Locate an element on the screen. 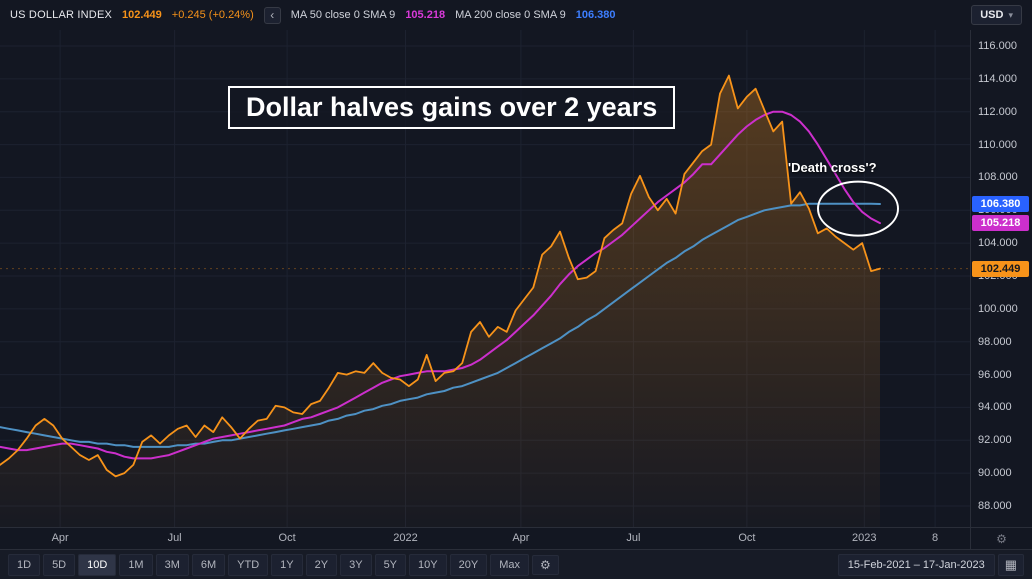  timeframe-button-6m: 6M is located at coordinates (208, 564).